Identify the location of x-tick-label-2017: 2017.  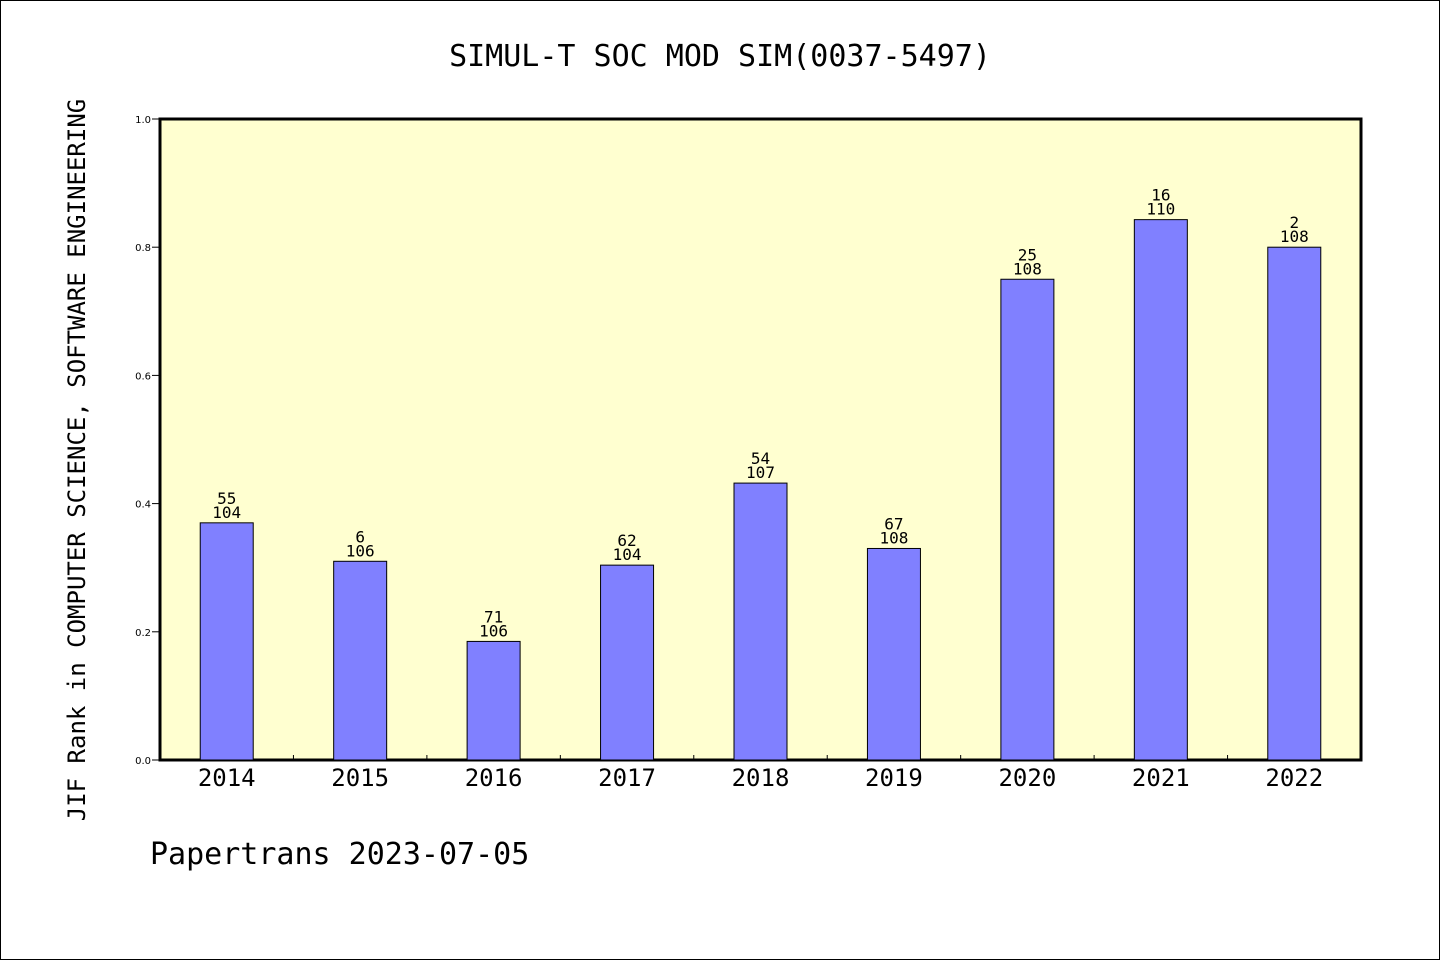
(627, 778).